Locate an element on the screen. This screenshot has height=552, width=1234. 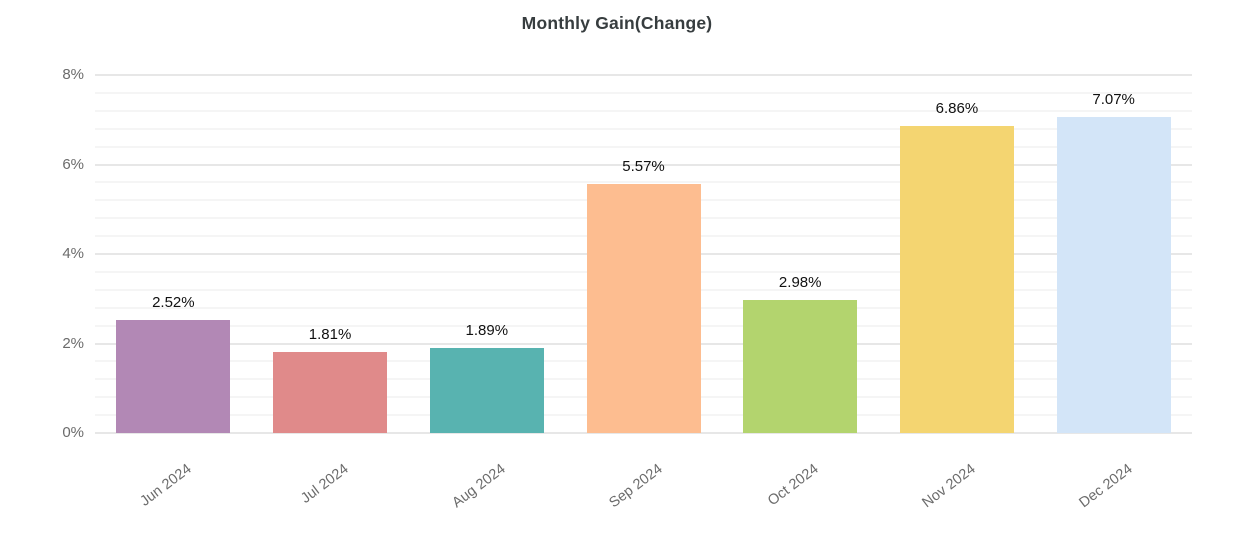
y-axis-tick-label: 4% is located at coordinates (73, 253).